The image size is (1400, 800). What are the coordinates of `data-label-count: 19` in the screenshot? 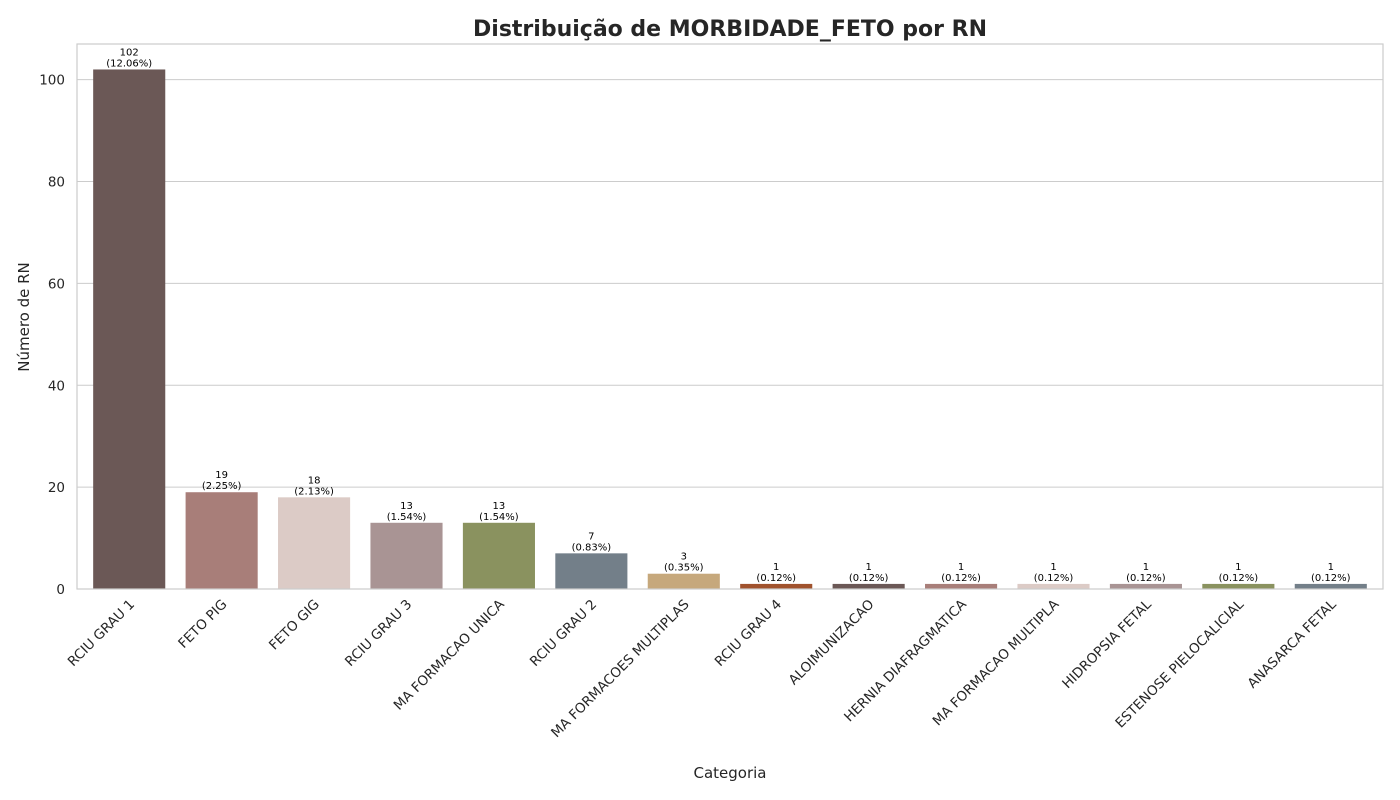 It's located at (221, 475).